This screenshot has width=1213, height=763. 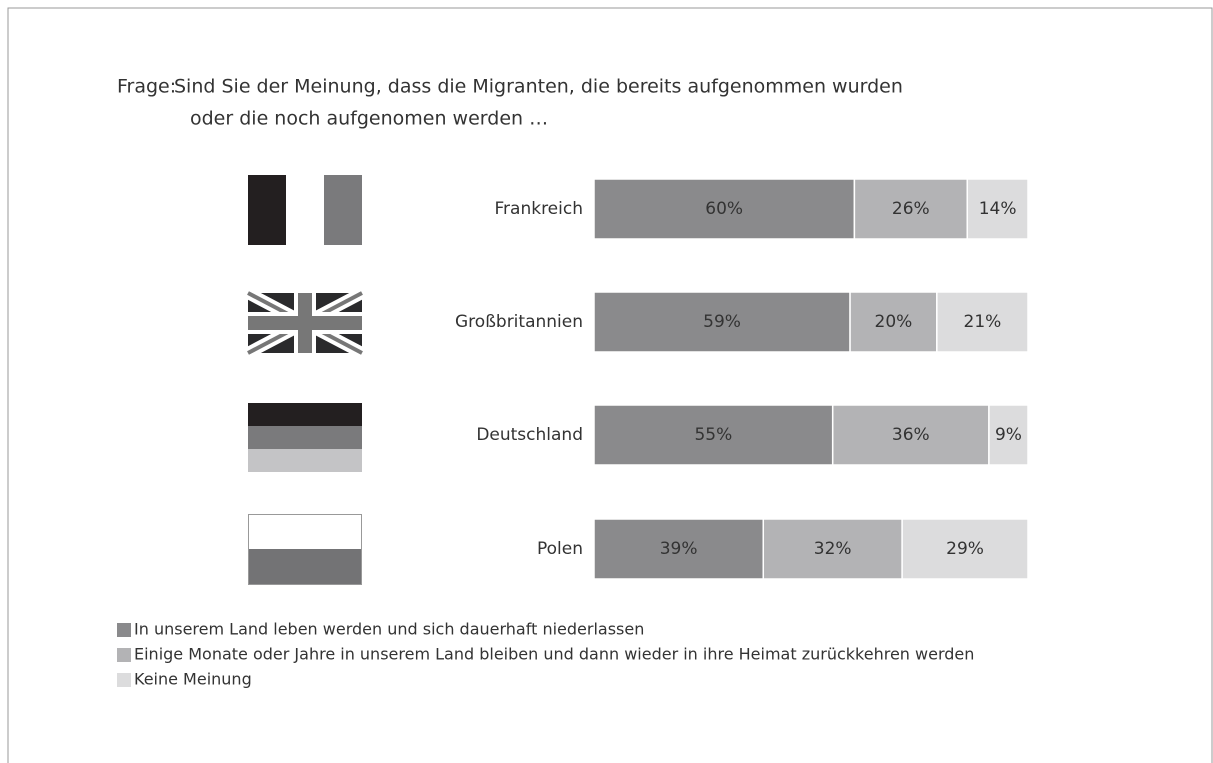 I want to click on value-label: 14%, so click(x=998, y=209).